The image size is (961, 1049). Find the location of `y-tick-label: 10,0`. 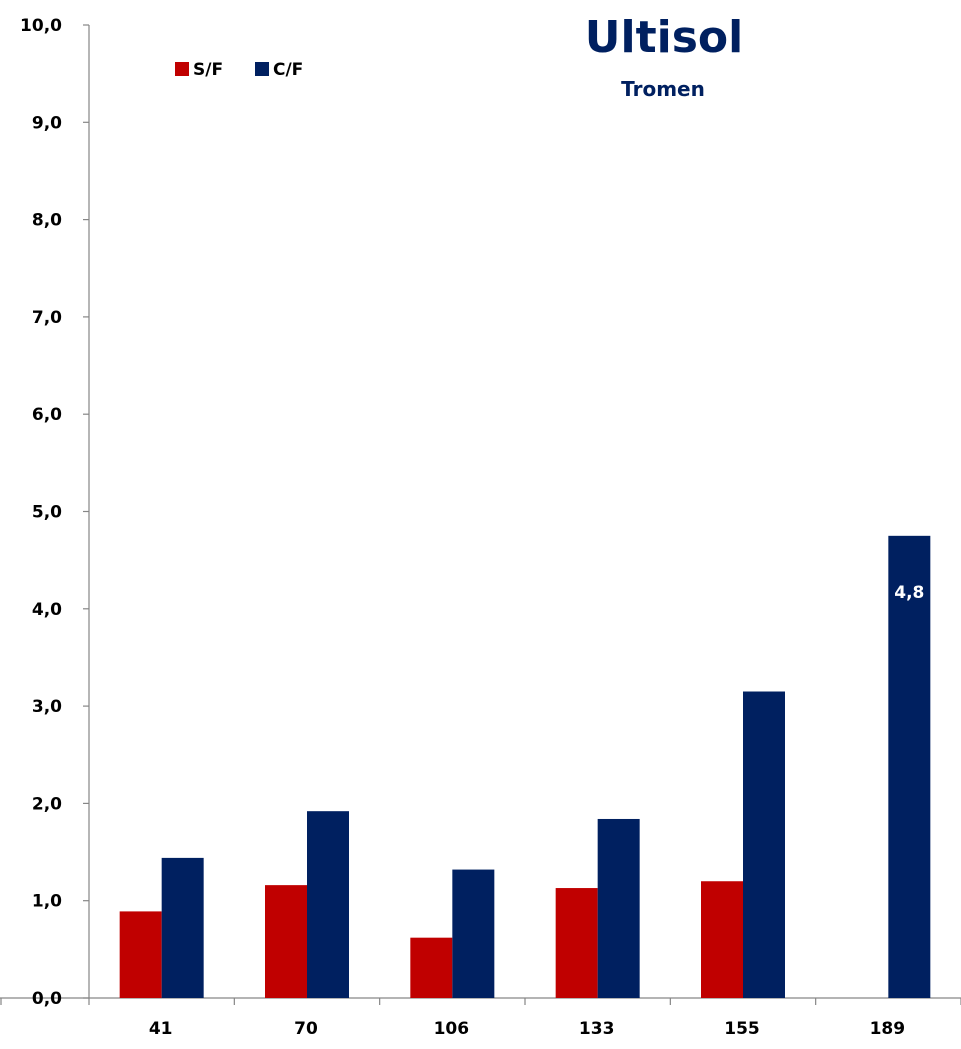

y-tick-label: 10,0 is located at coordinates (41, 26).